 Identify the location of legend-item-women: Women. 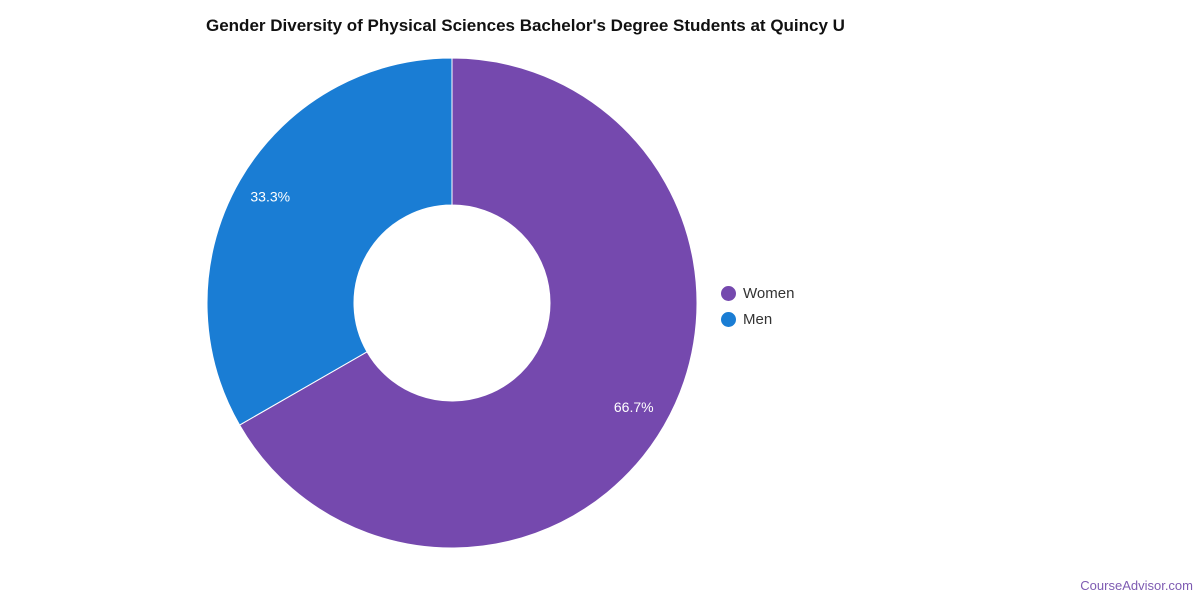
(757, 293).